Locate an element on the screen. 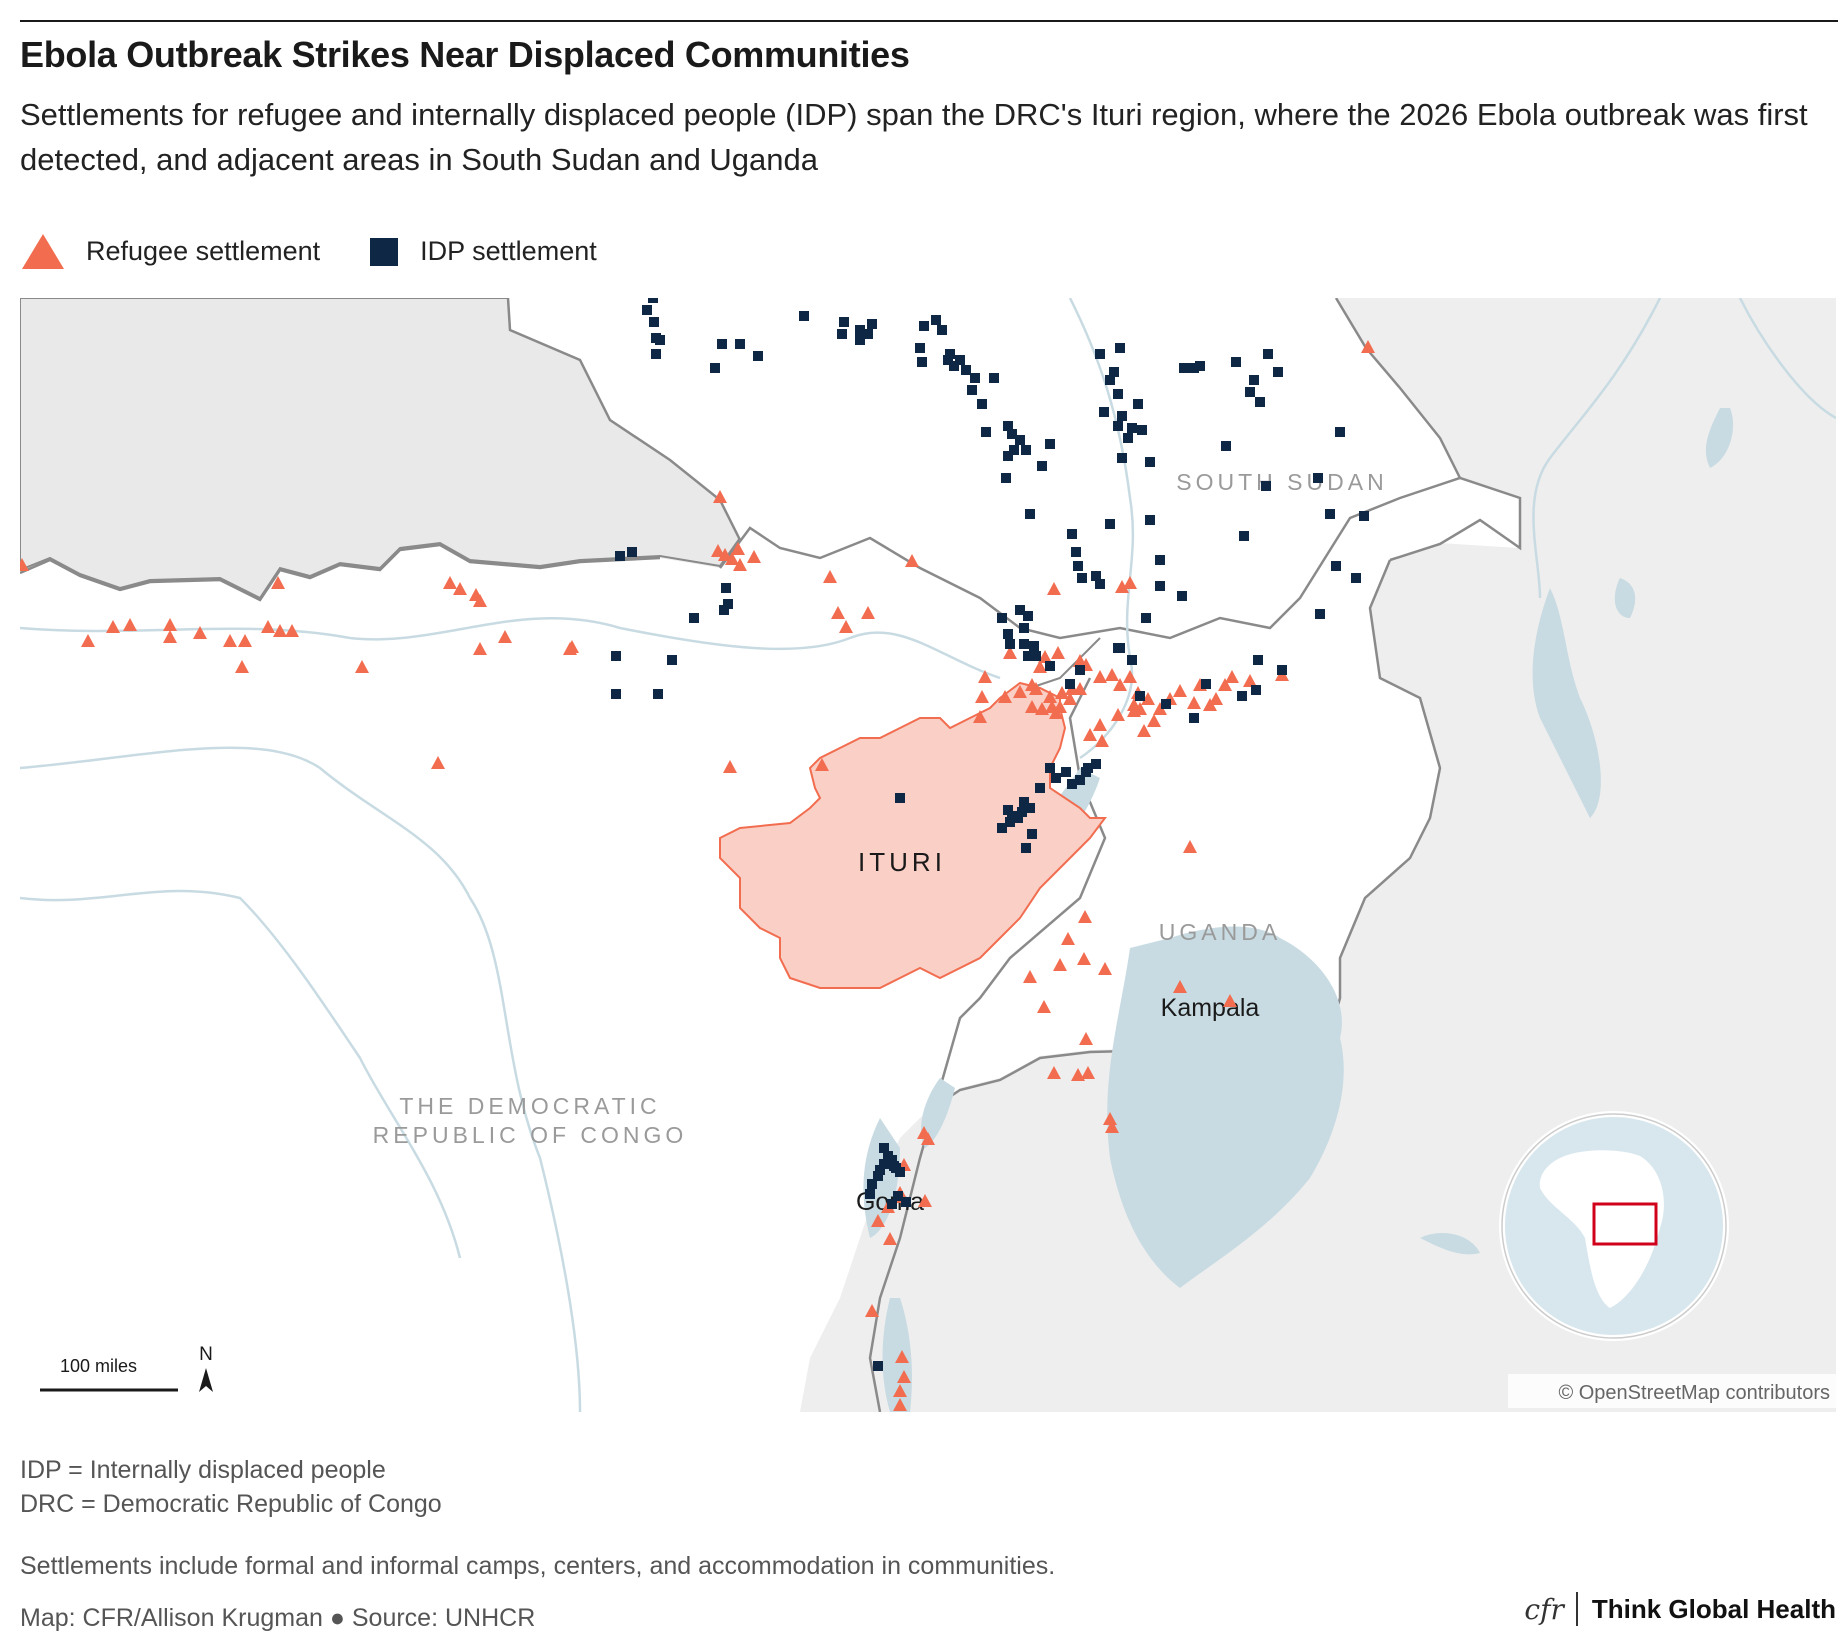  label-drc-line1: THE DEMOCRATIC is located at coordinates (529, 1106).